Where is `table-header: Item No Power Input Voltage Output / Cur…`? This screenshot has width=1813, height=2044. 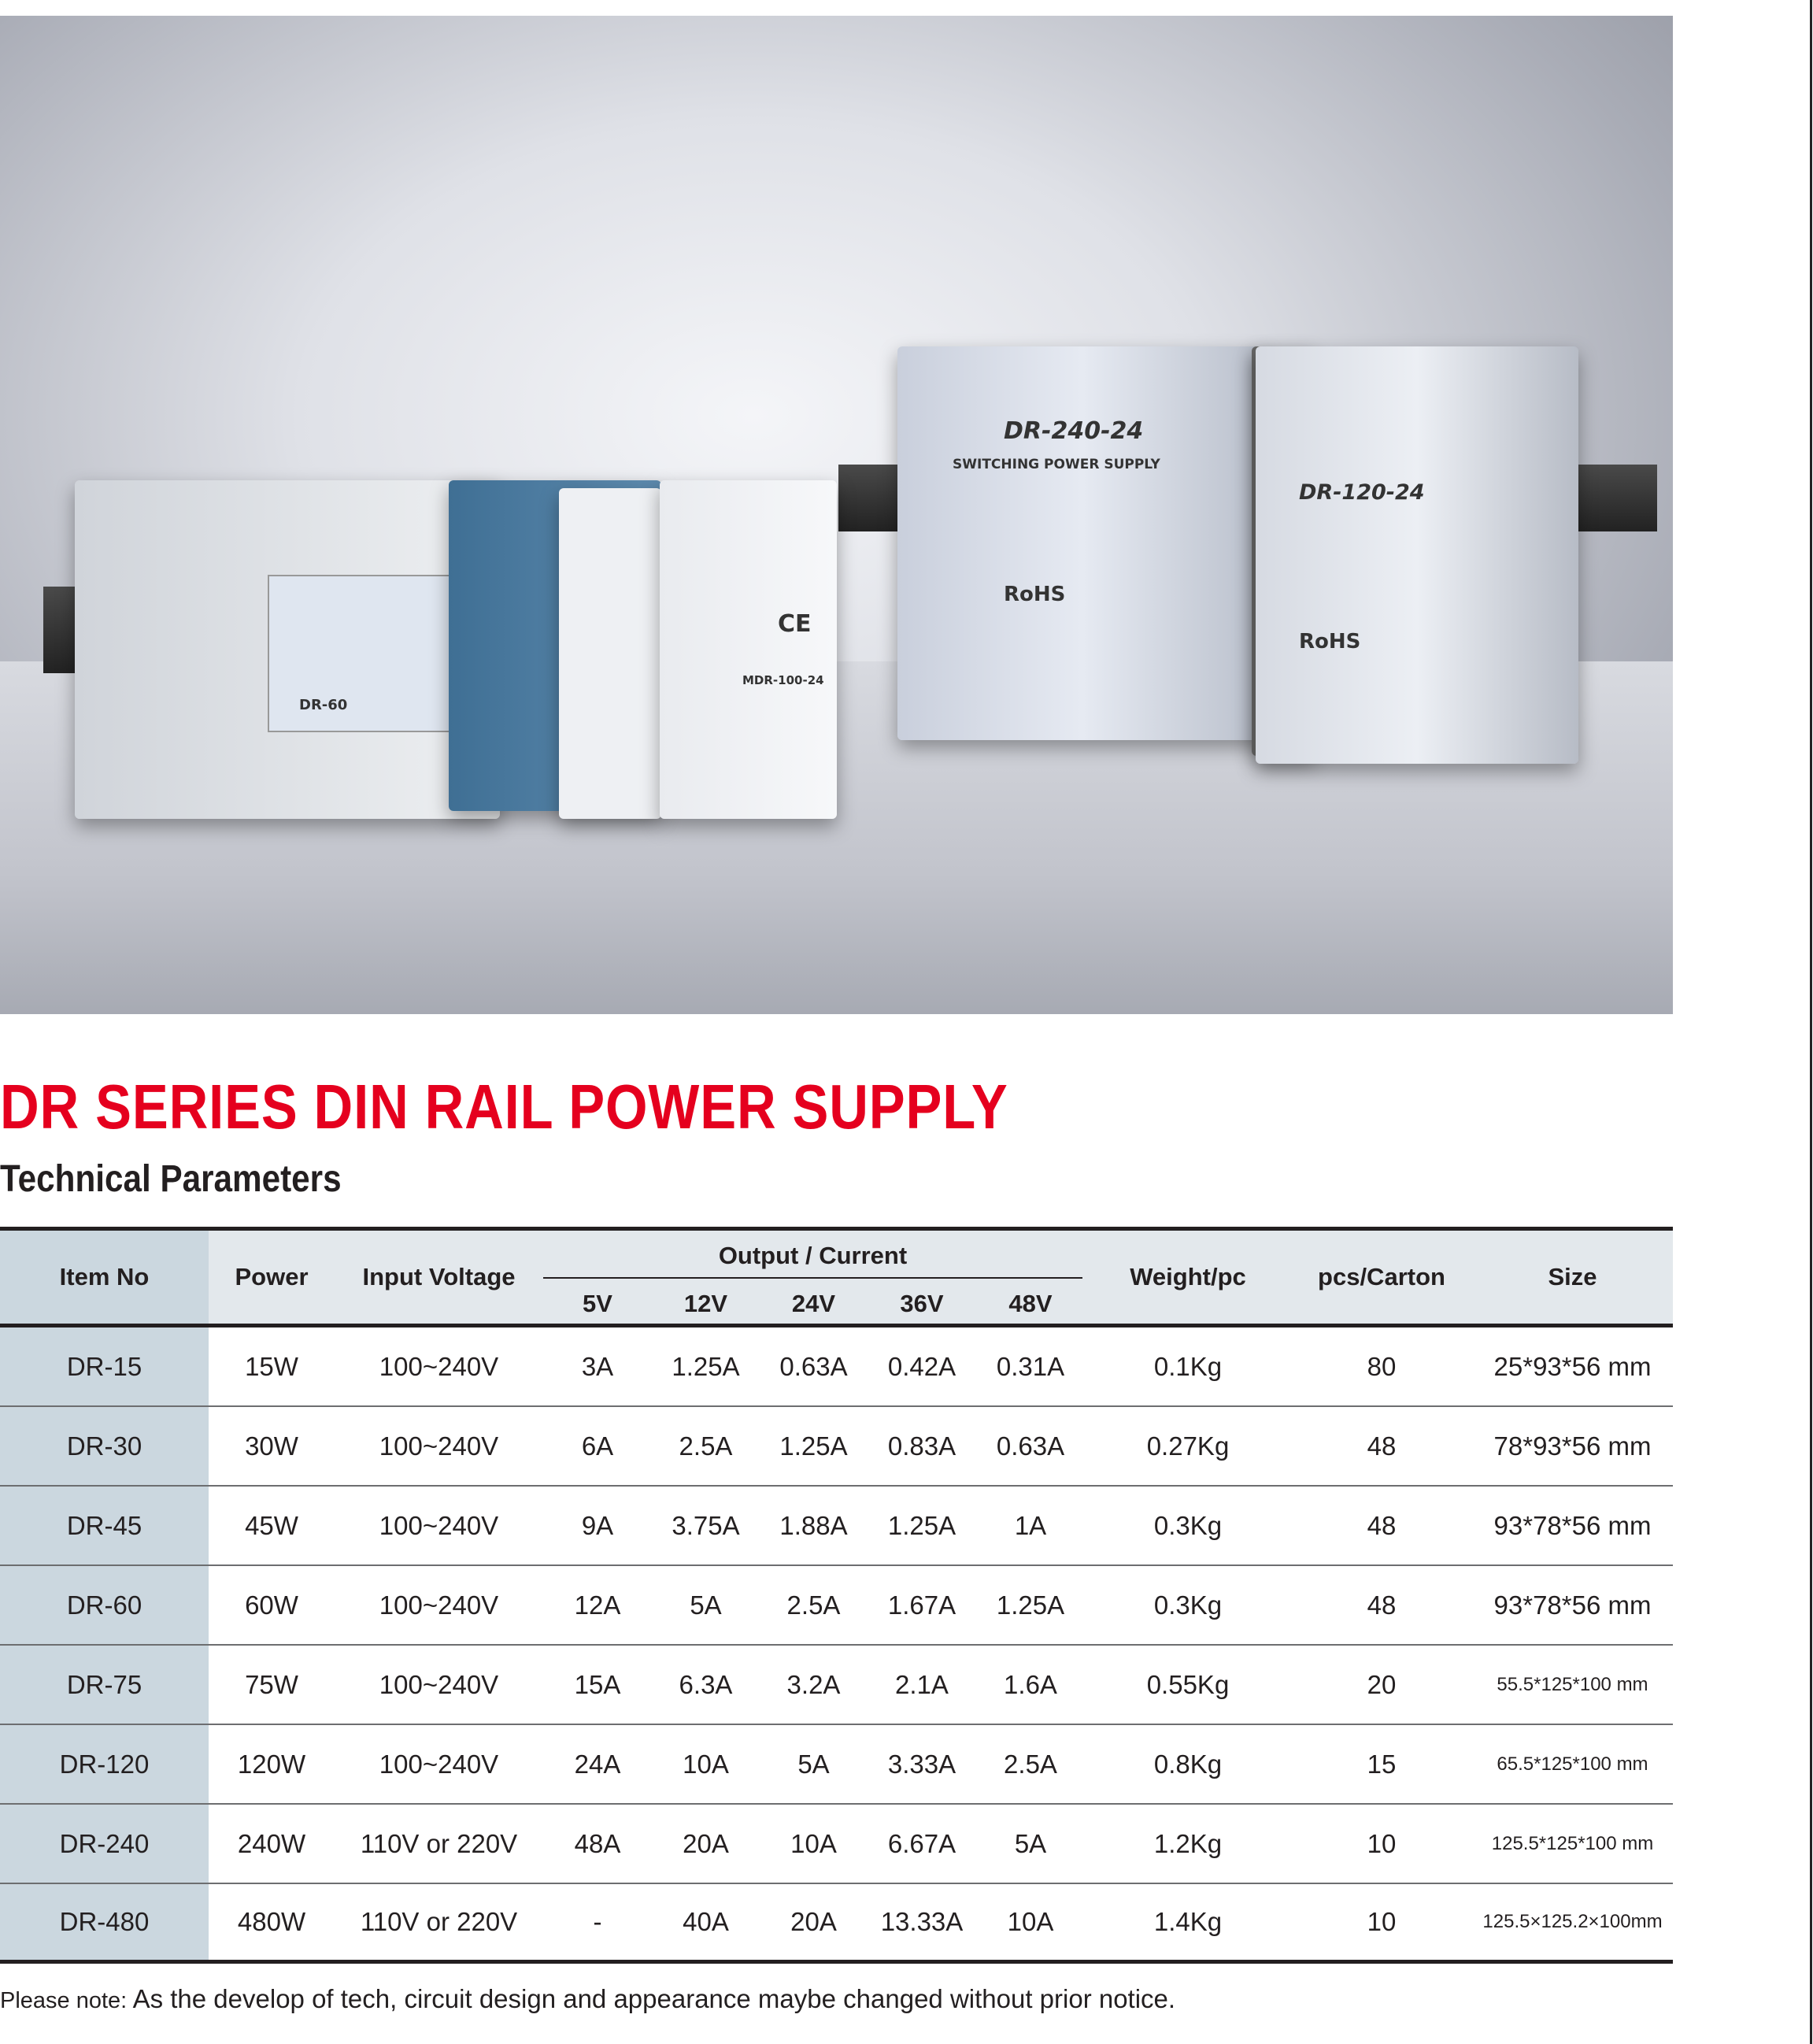 table-header: Item No Power Input Voltage Output / Cur… is located at coordinates (836, 1277).